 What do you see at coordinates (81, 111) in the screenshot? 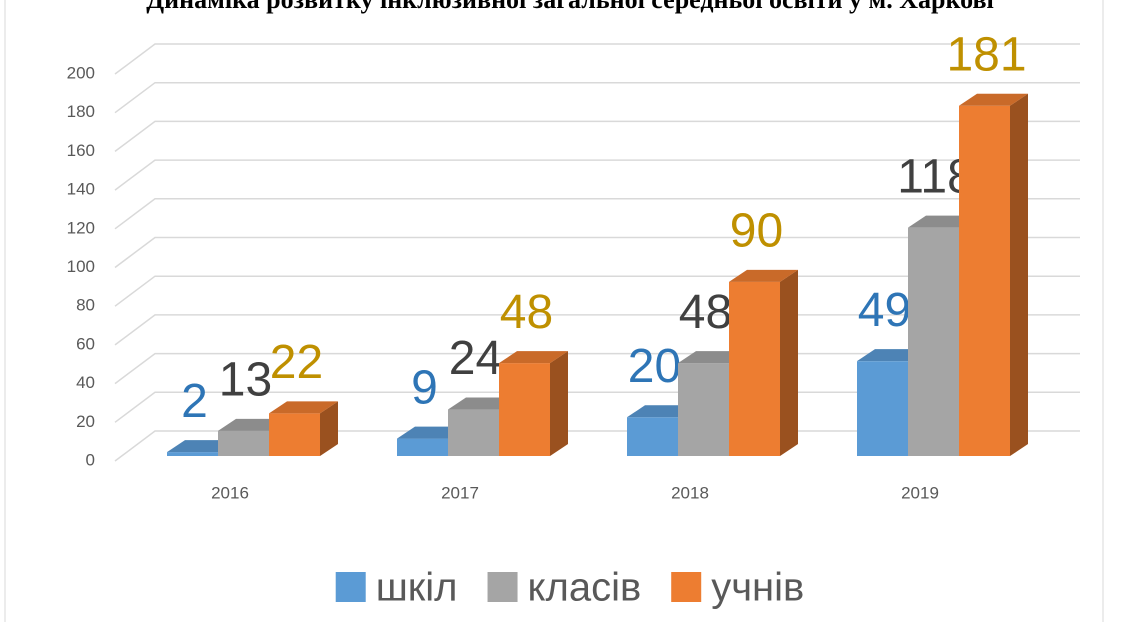
I see `y-tick-label: 180` at bounding box center [81, 111].